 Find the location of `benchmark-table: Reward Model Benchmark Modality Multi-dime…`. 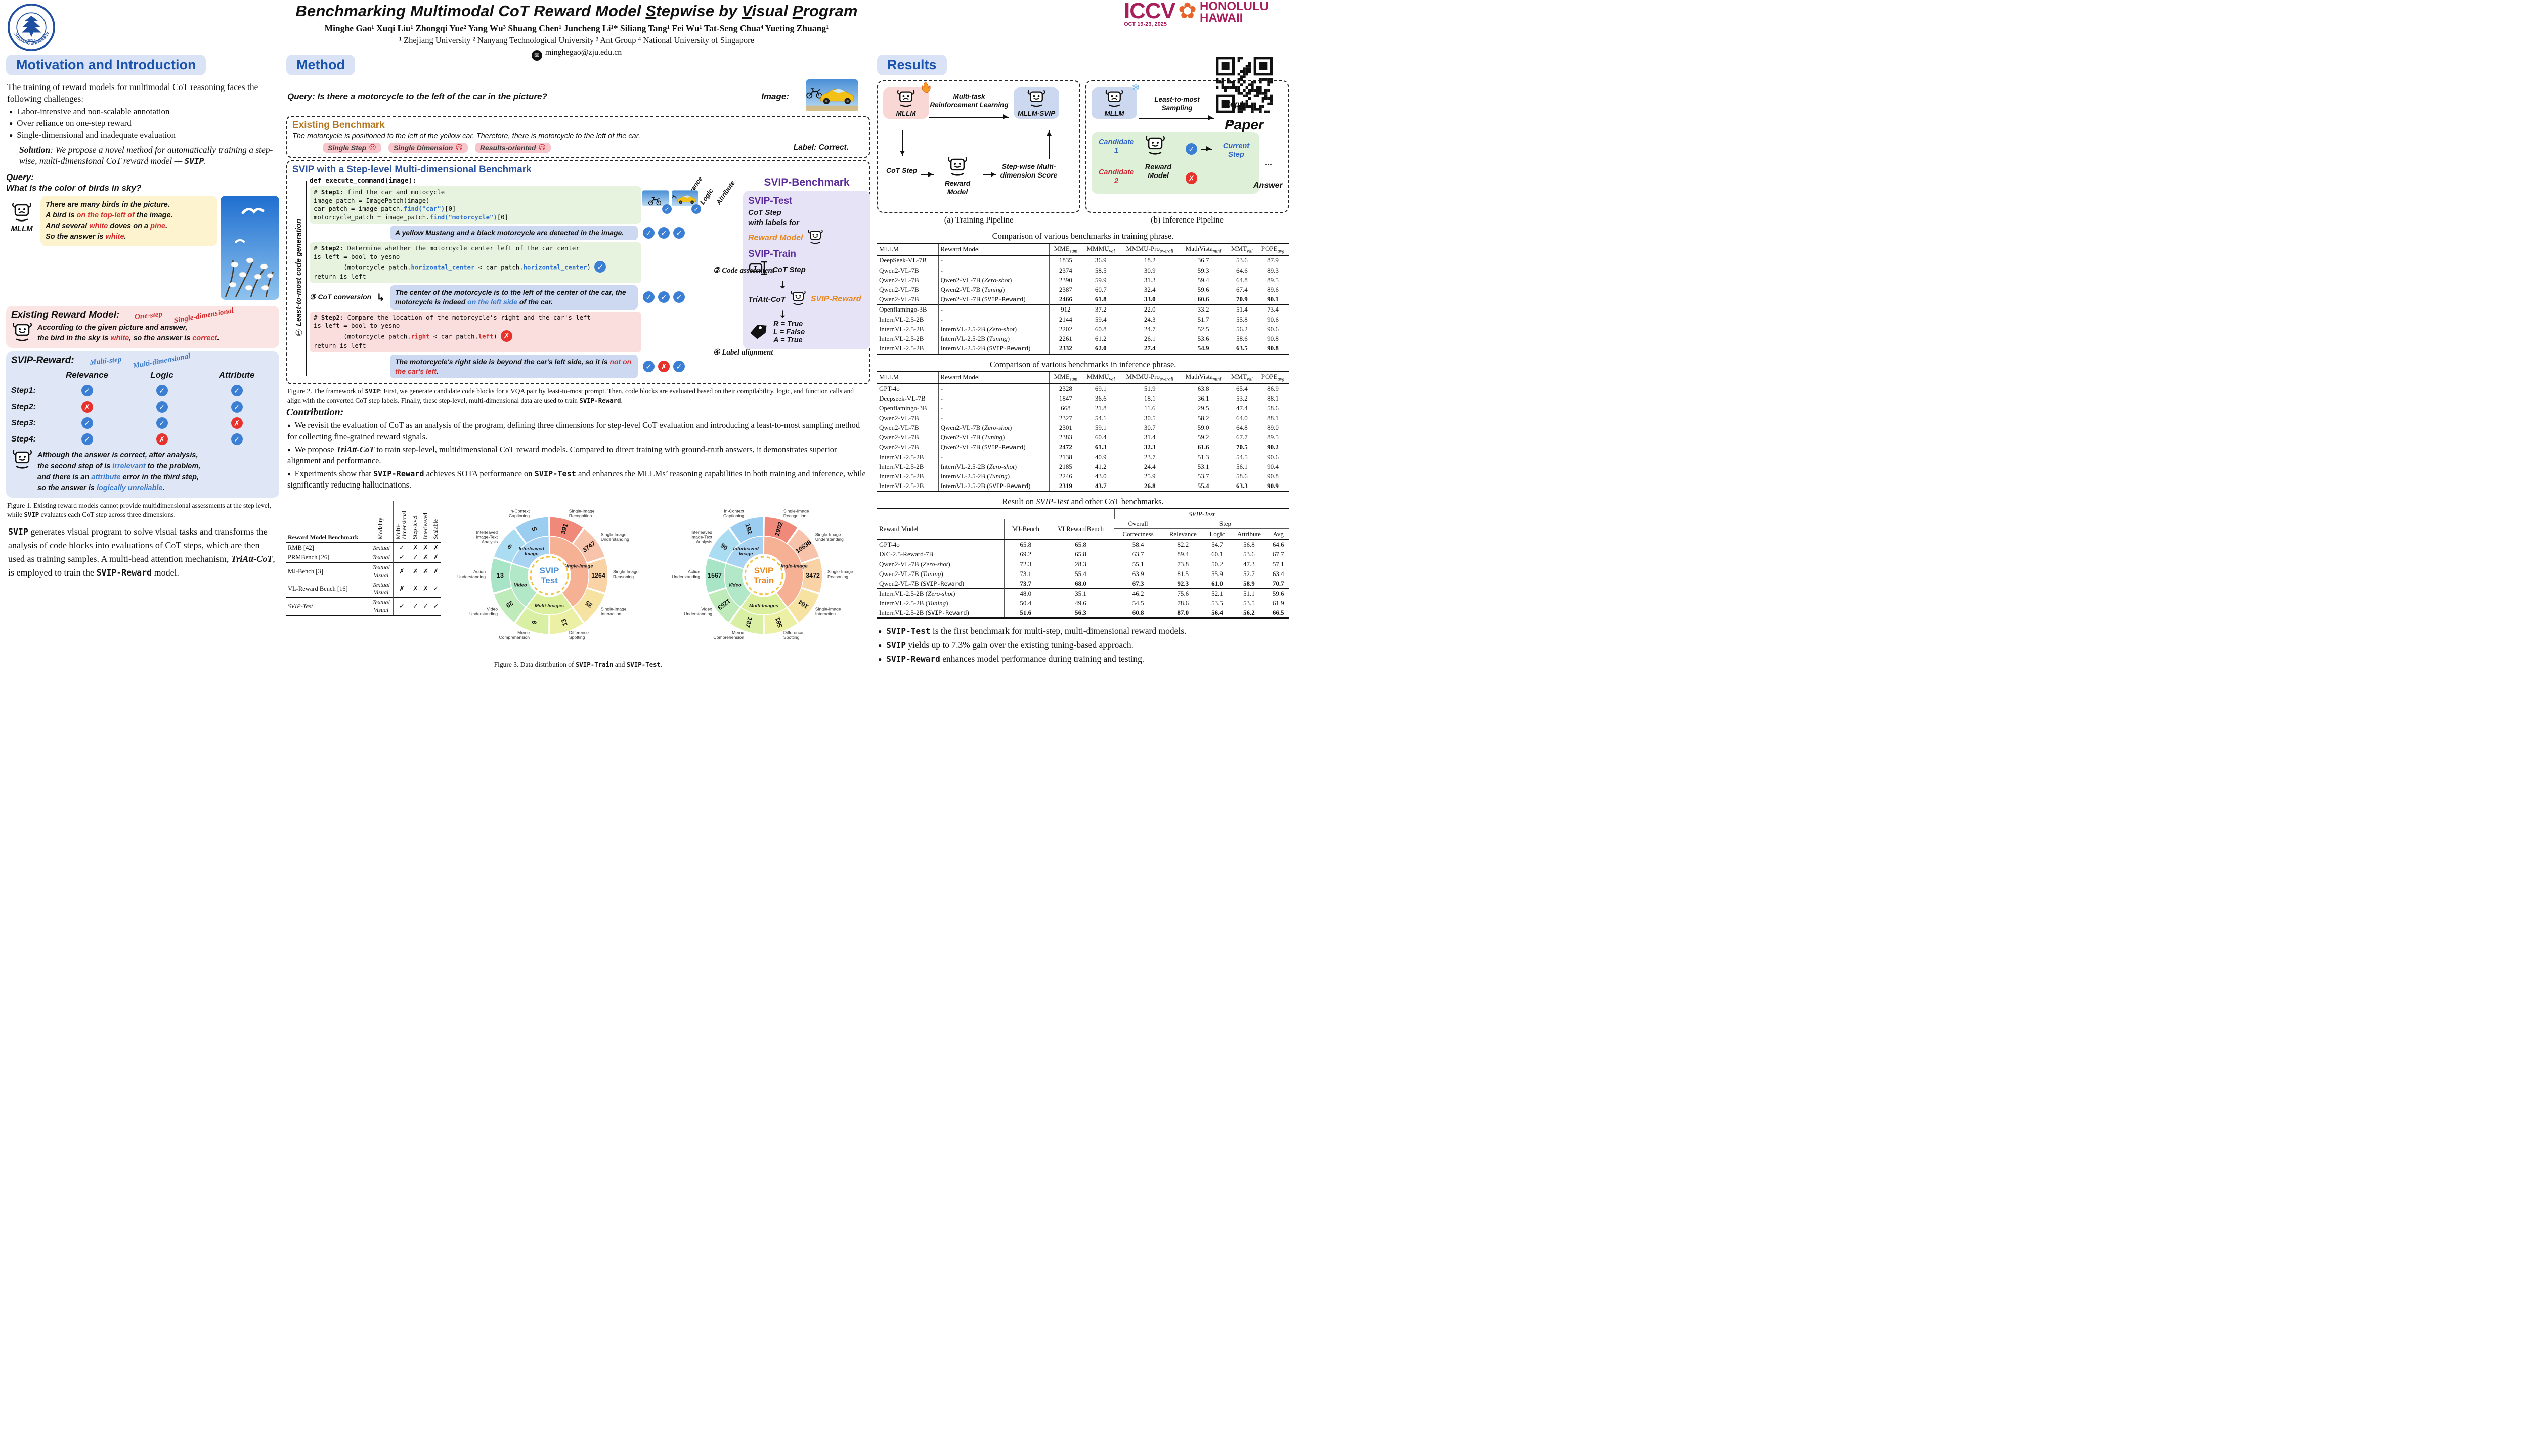

benchmark-table: Reward Model Benchmark Modality Multi-dime… is located at coordinates (363, 558).